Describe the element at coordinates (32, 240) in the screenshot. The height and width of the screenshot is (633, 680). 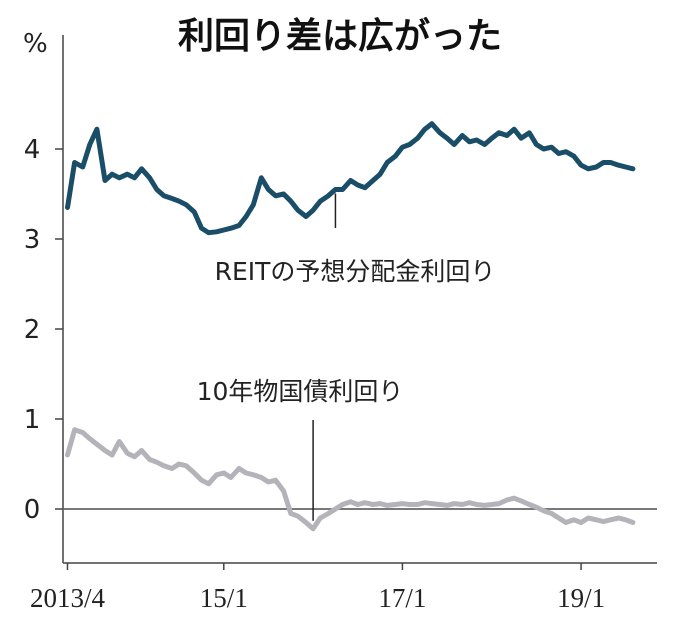
I see `y-tick-label: 3` at that location.